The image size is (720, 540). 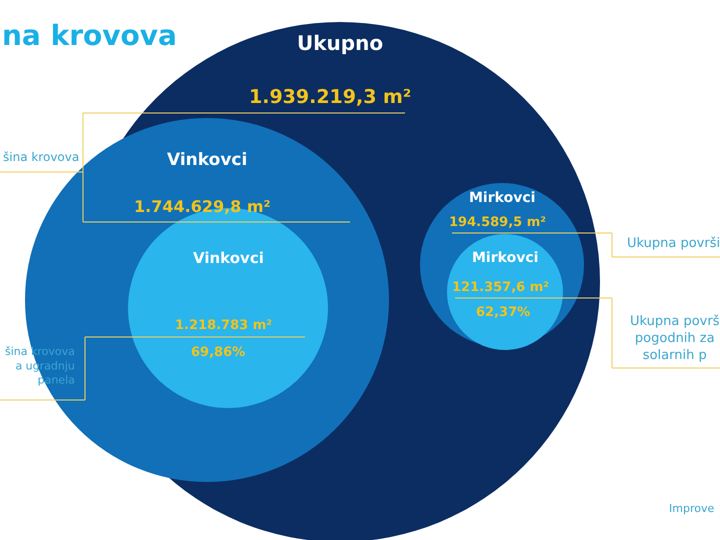 I want to click on text: Ukupna površ pogodnih za solarnih p, so click(x=675, y=338).